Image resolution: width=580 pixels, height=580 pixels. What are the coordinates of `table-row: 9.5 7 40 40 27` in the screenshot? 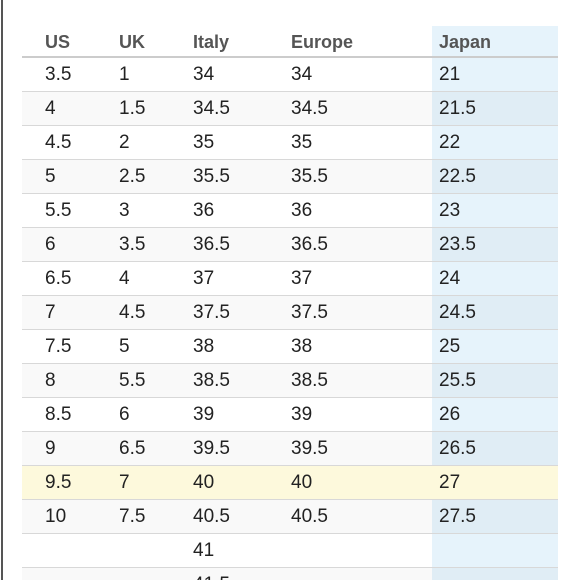 It's located at (290, 483).